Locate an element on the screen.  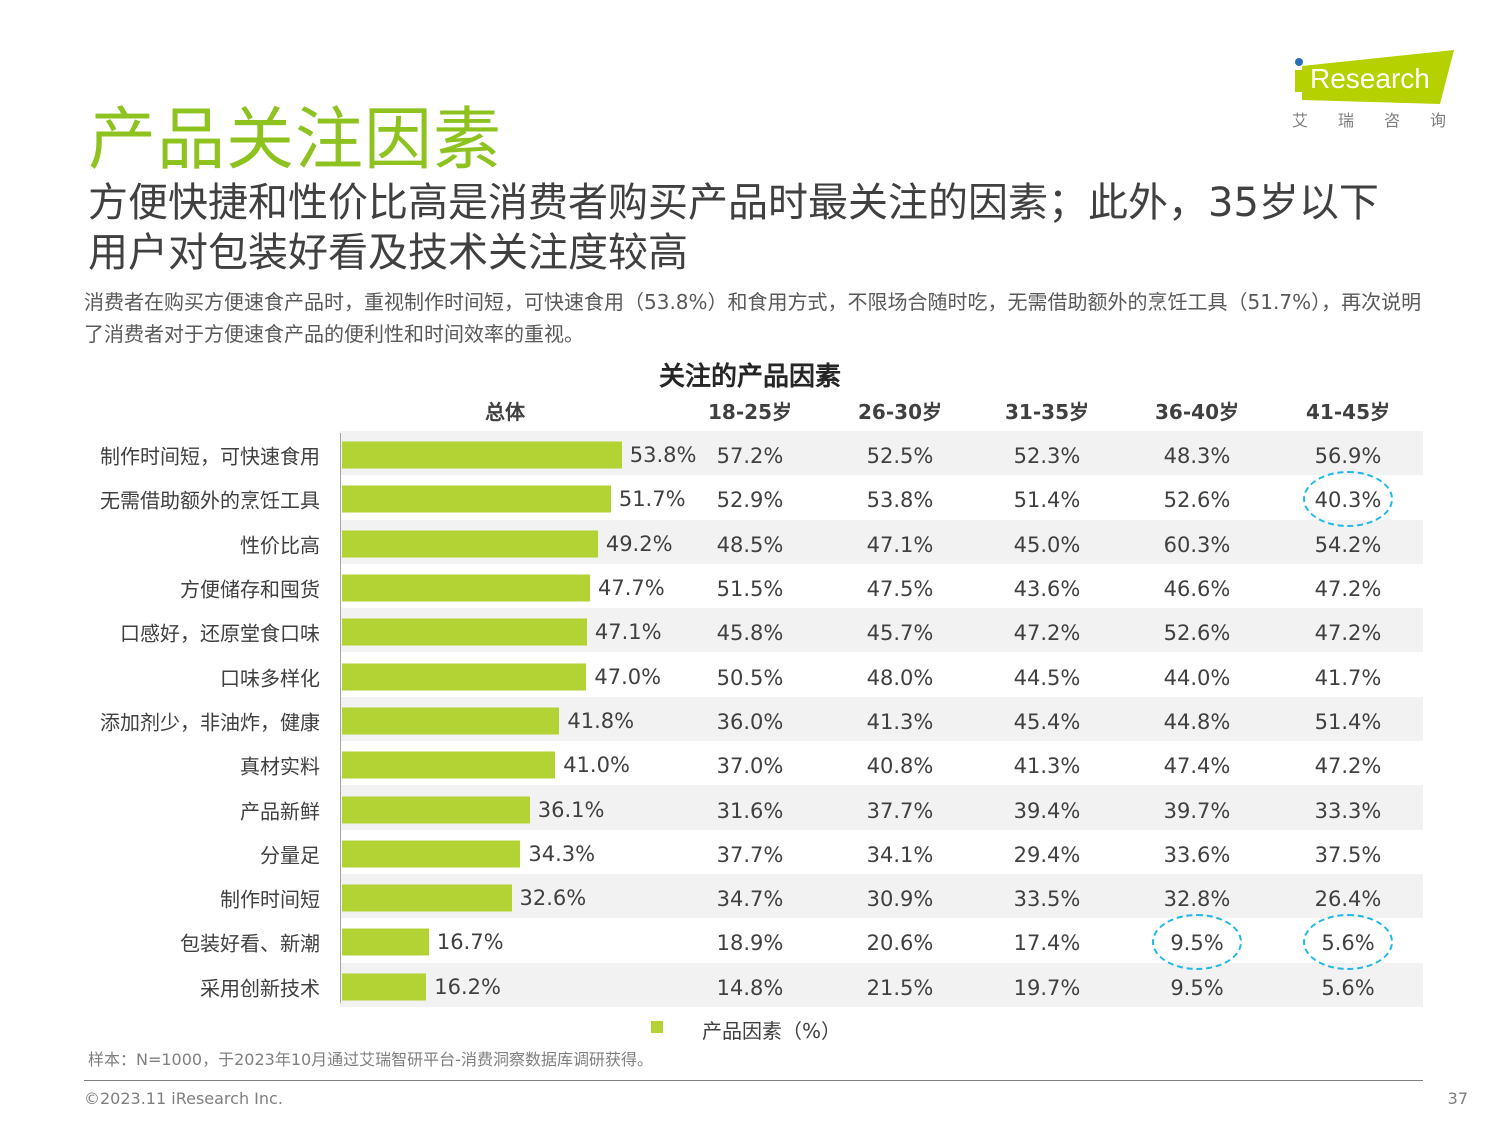
y-axis-line is located at coordinates (340, 718).